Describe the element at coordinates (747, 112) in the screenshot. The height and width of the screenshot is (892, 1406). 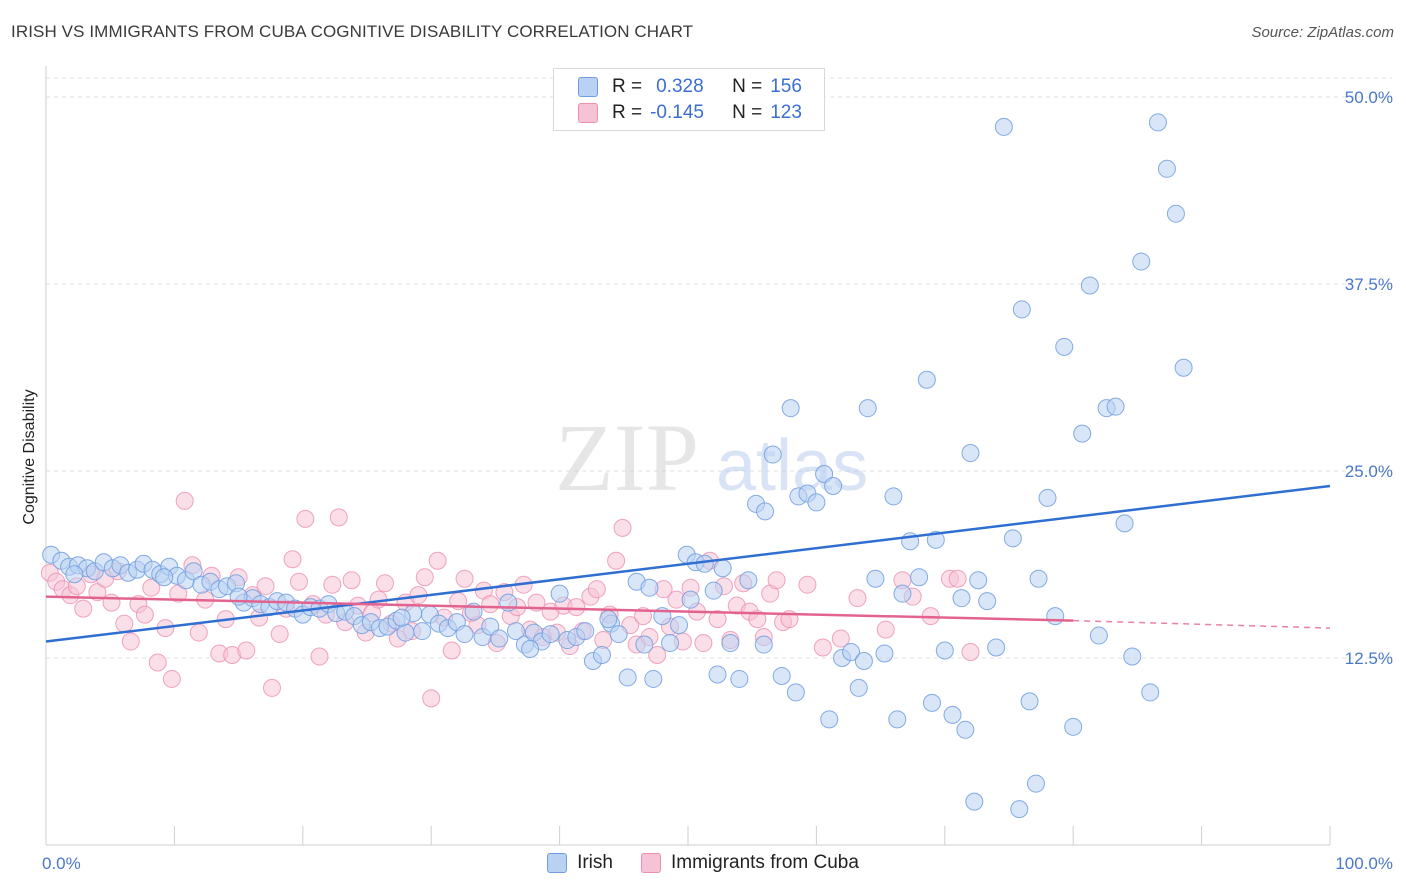
I see `cuba-n-label: N =` at that location.